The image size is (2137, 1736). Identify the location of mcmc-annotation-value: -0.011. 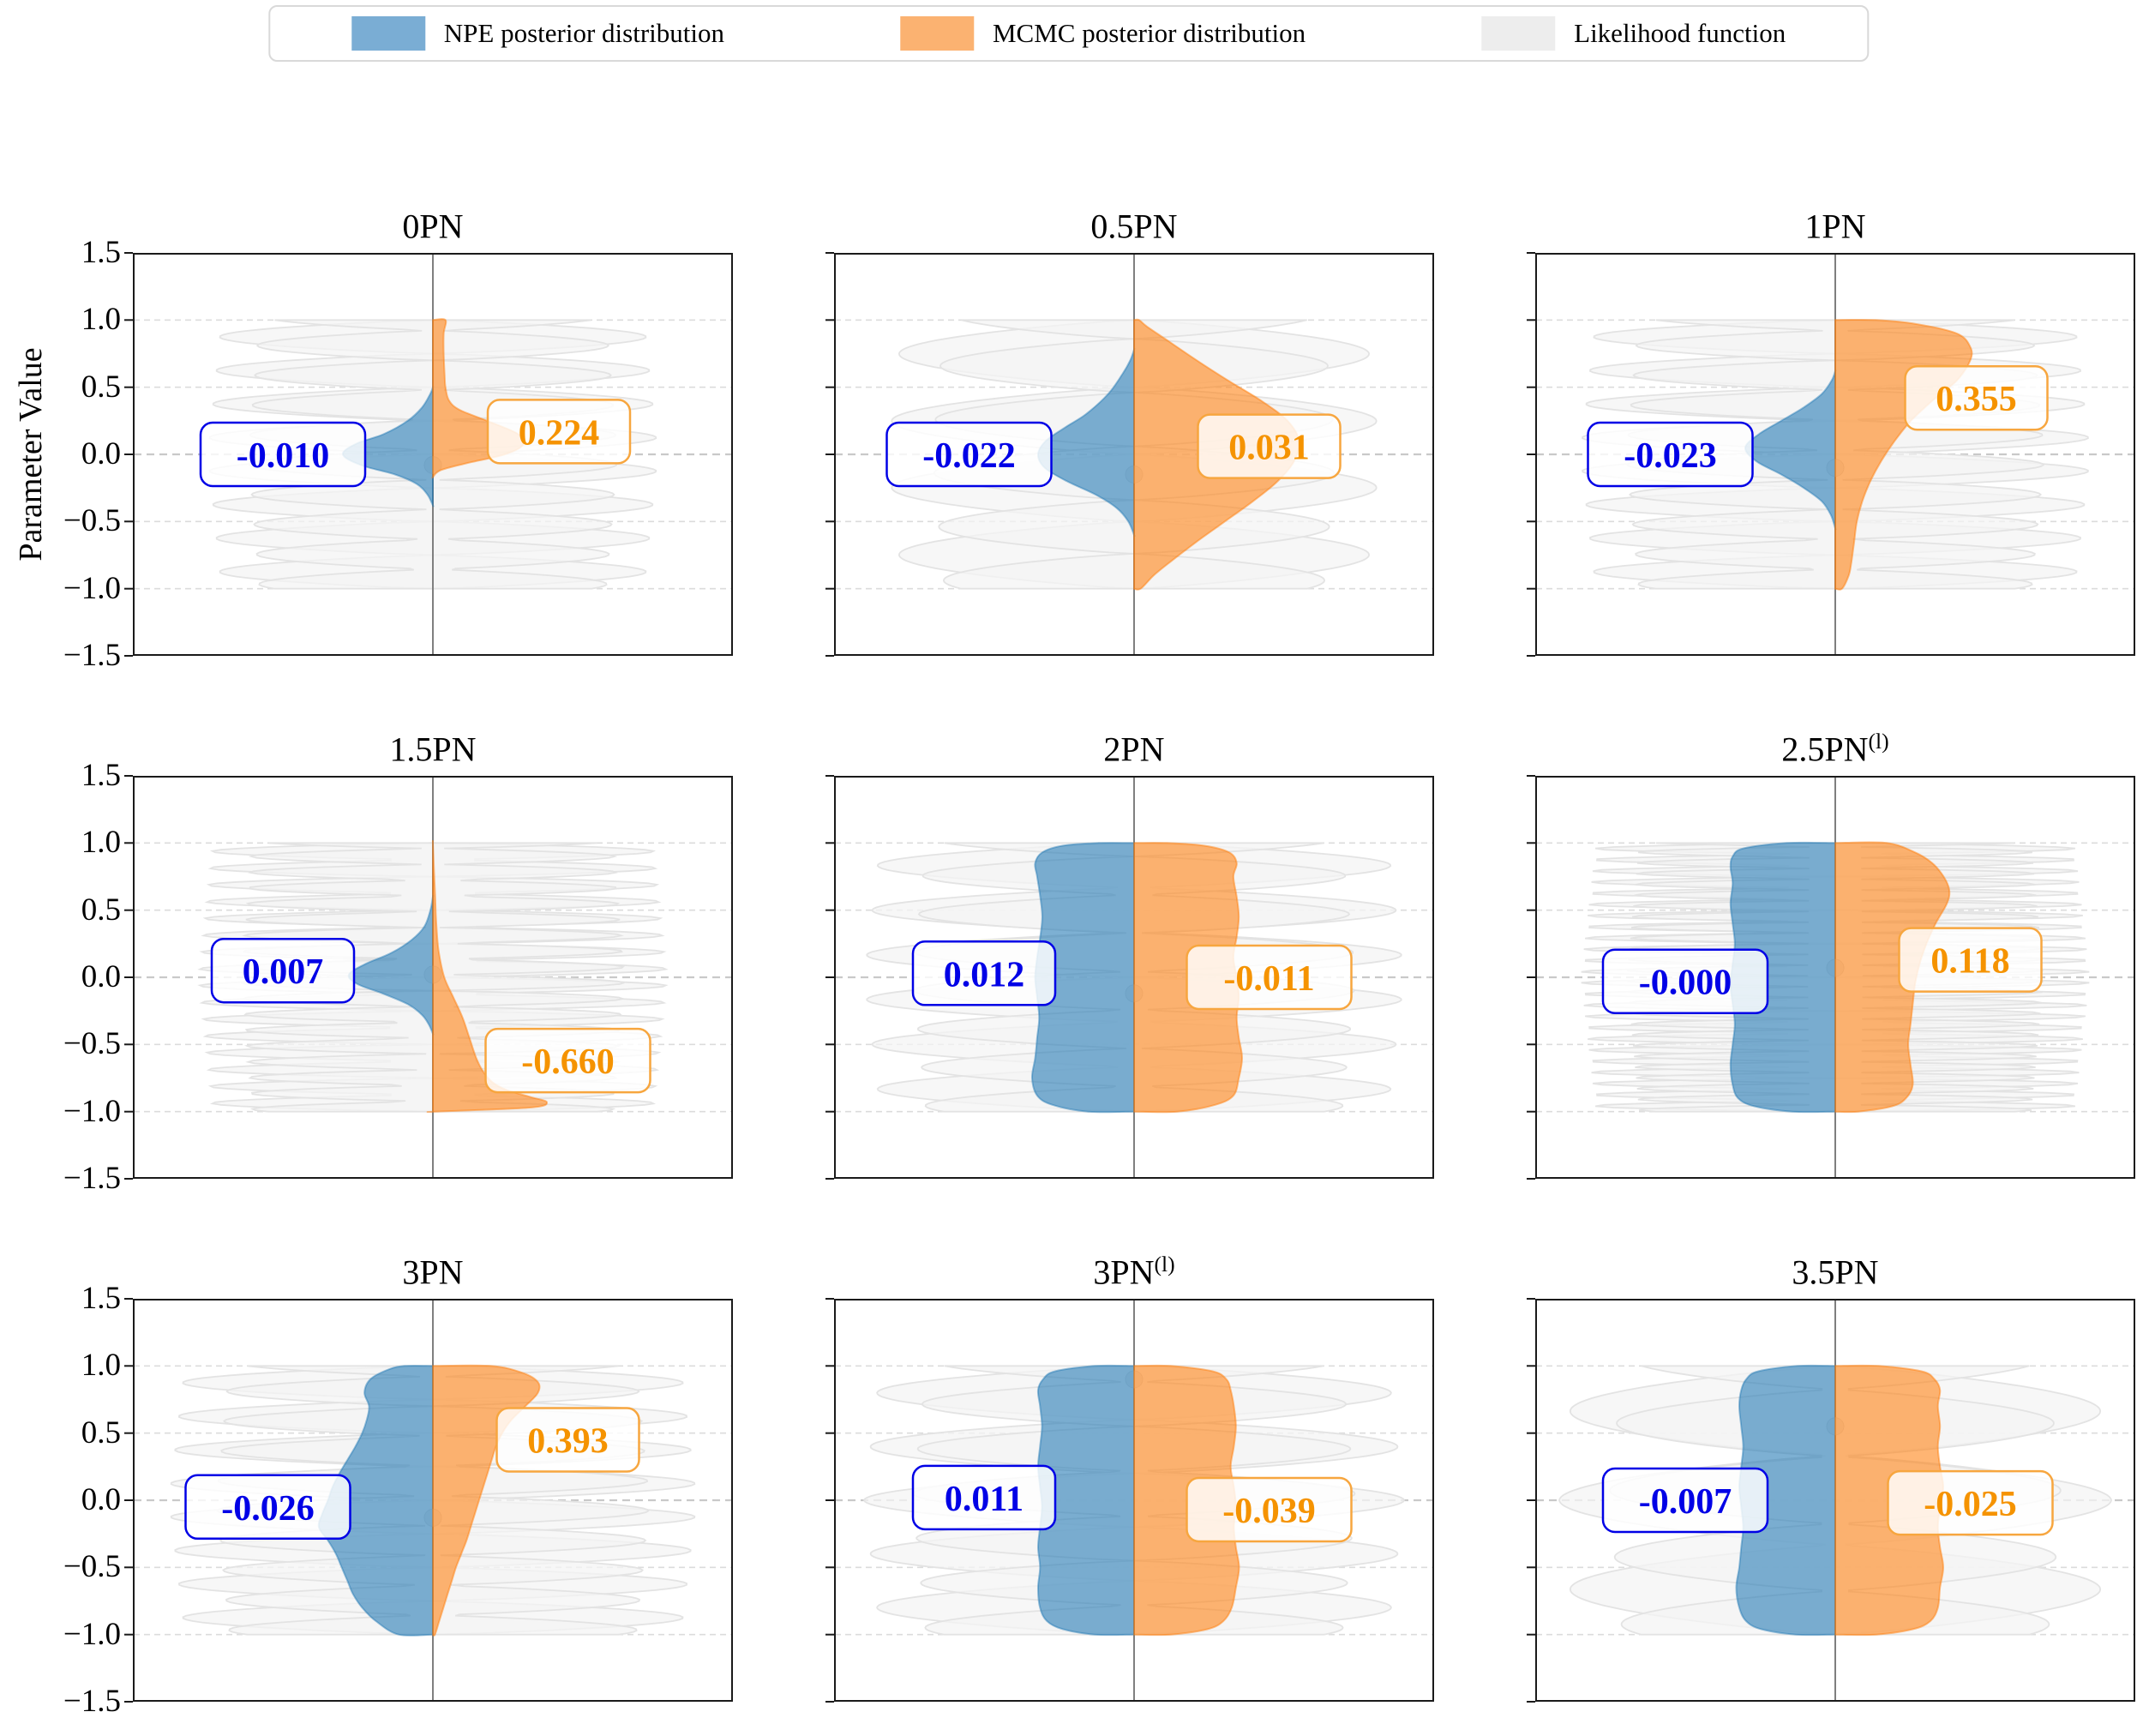
(1268, 979).